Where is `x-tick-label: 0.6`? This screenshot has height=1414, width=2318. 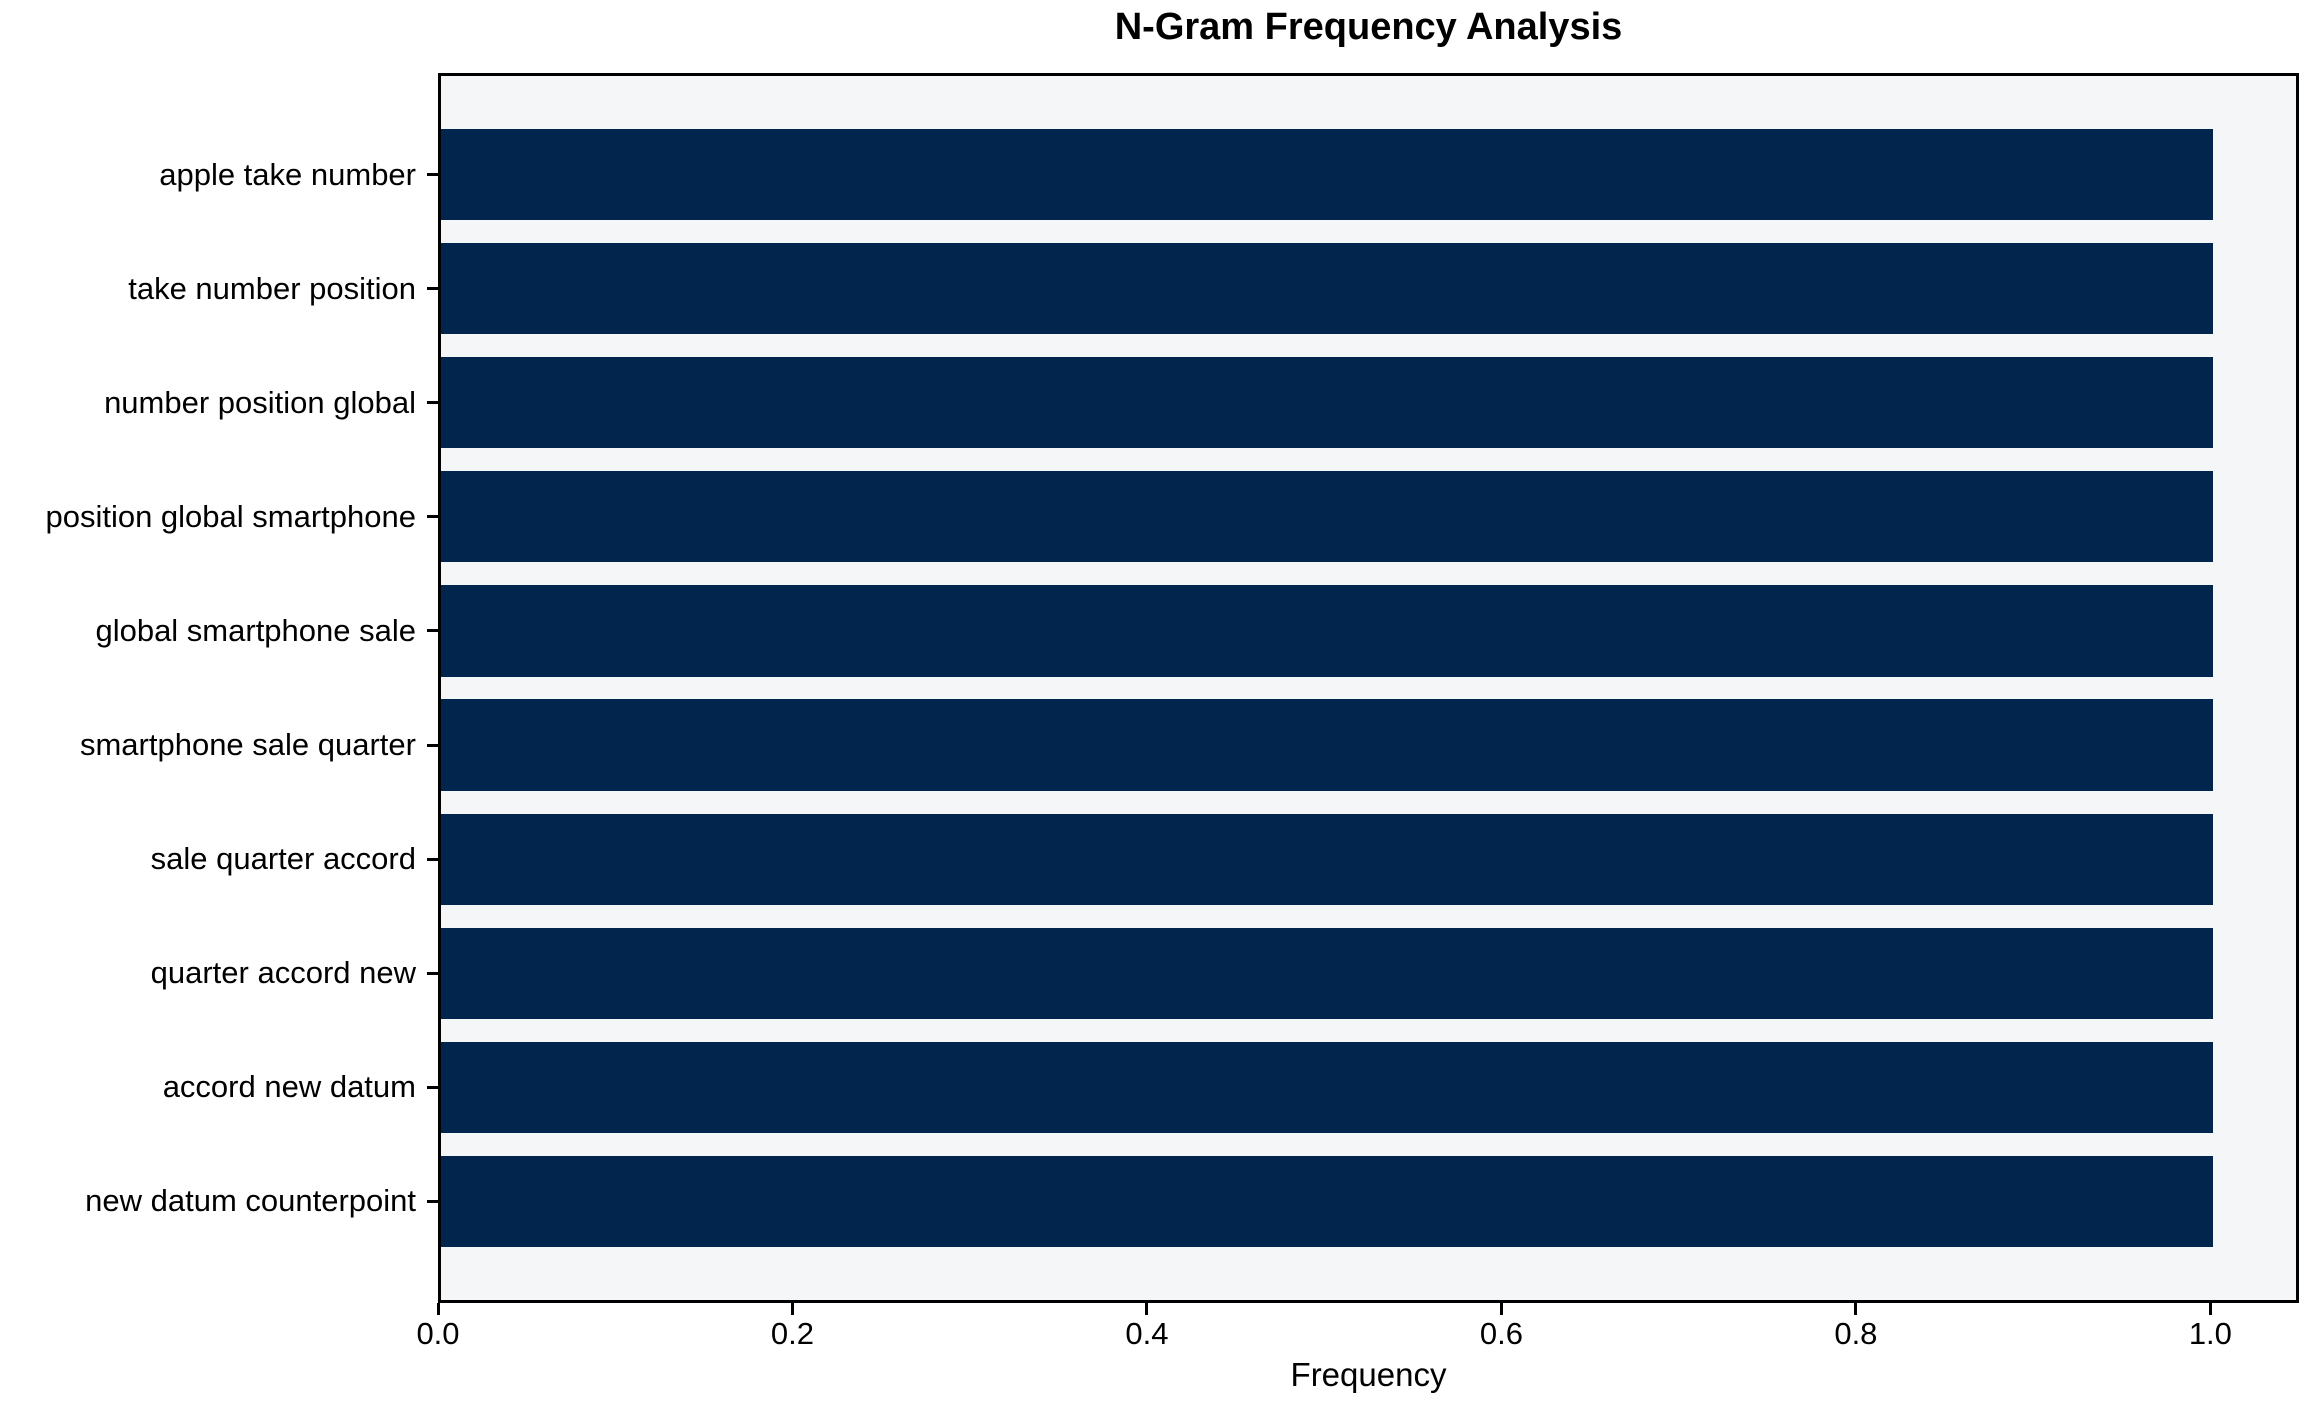 x-tick-label: 0.6 is located at coordinates (1501, 1333).